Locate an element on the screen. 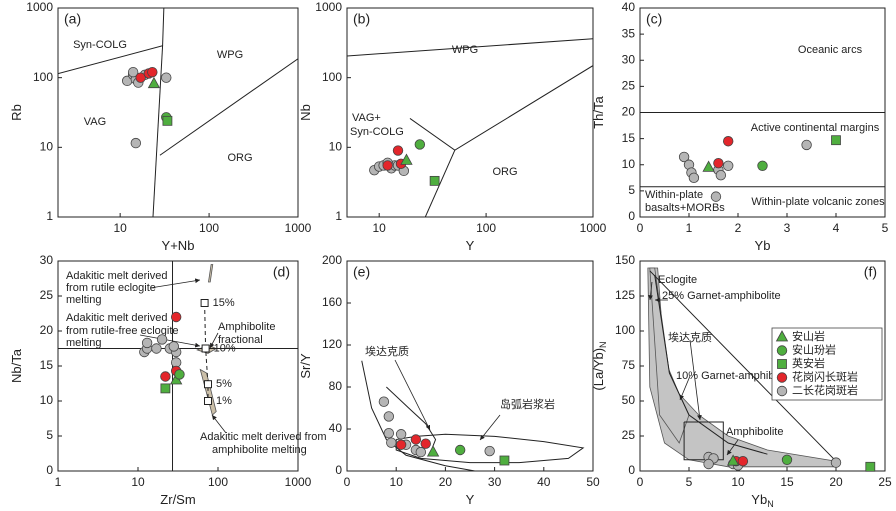 This screenshot has width=896, height=511. x-tick-label: 4 is located at coordinates (836, 228).